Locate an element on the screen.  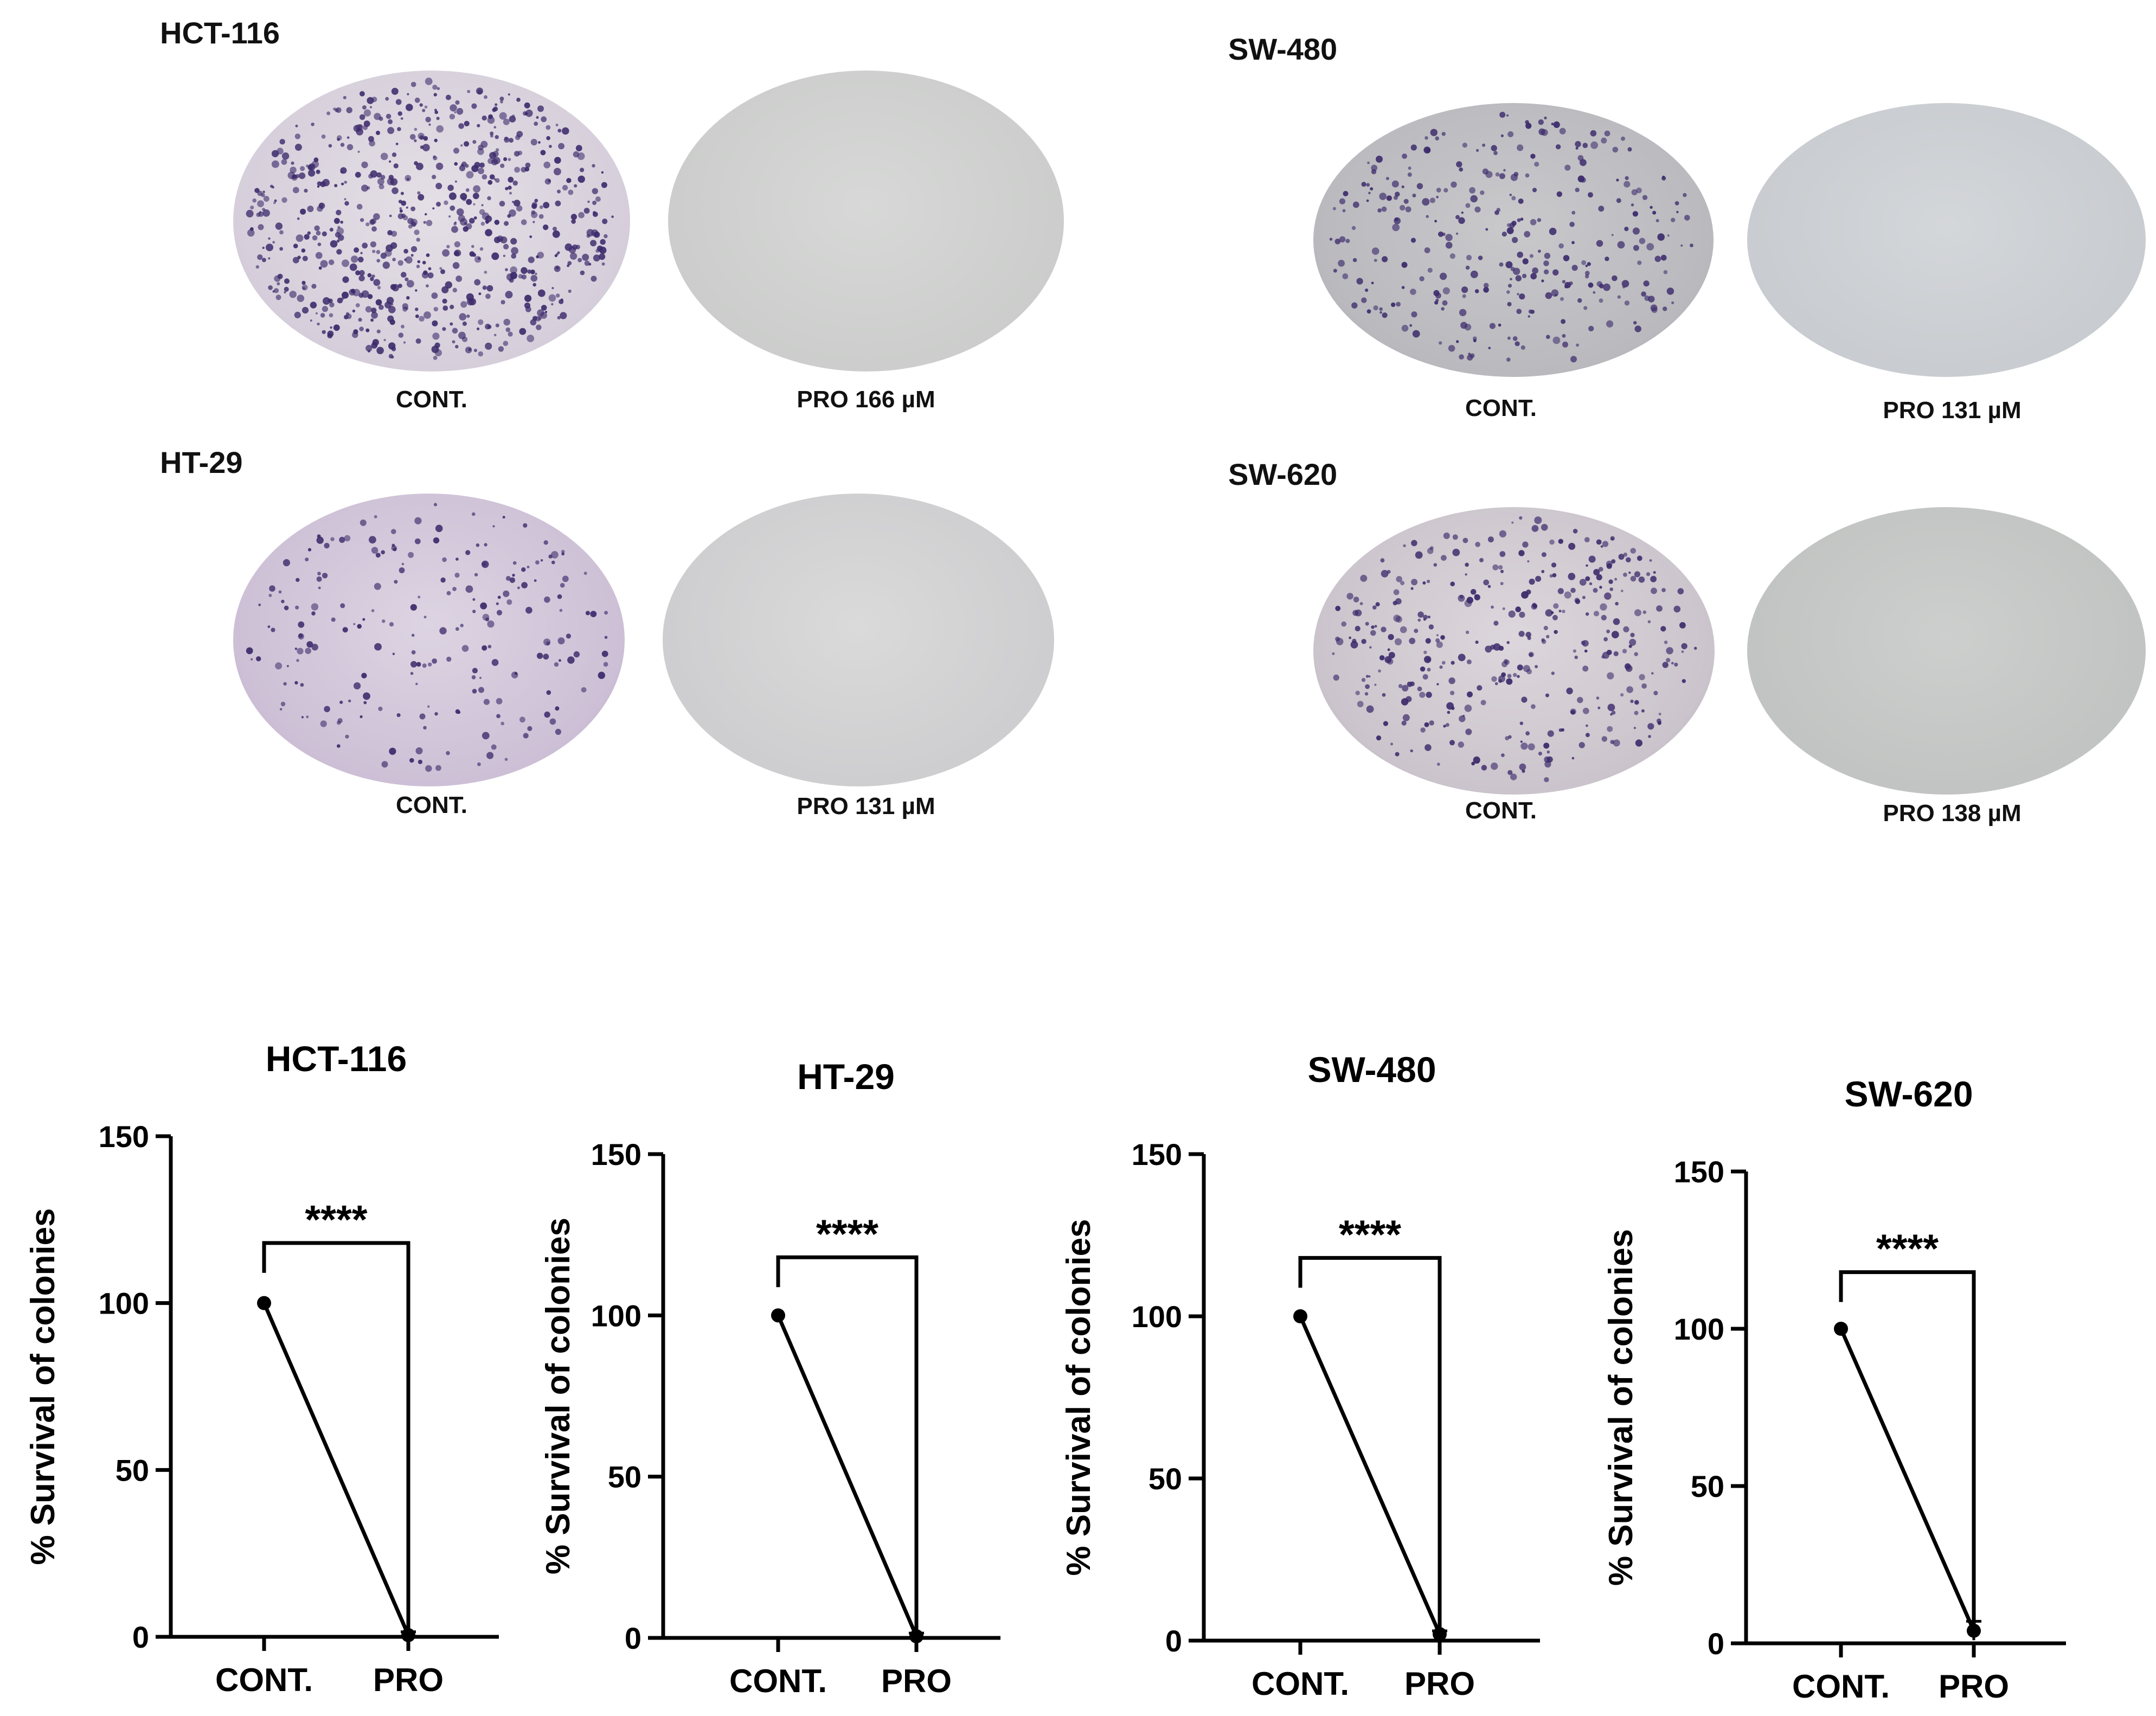
dish-label-sw620-treated: PRO 138 µM is located at coordinates (1953, 814).